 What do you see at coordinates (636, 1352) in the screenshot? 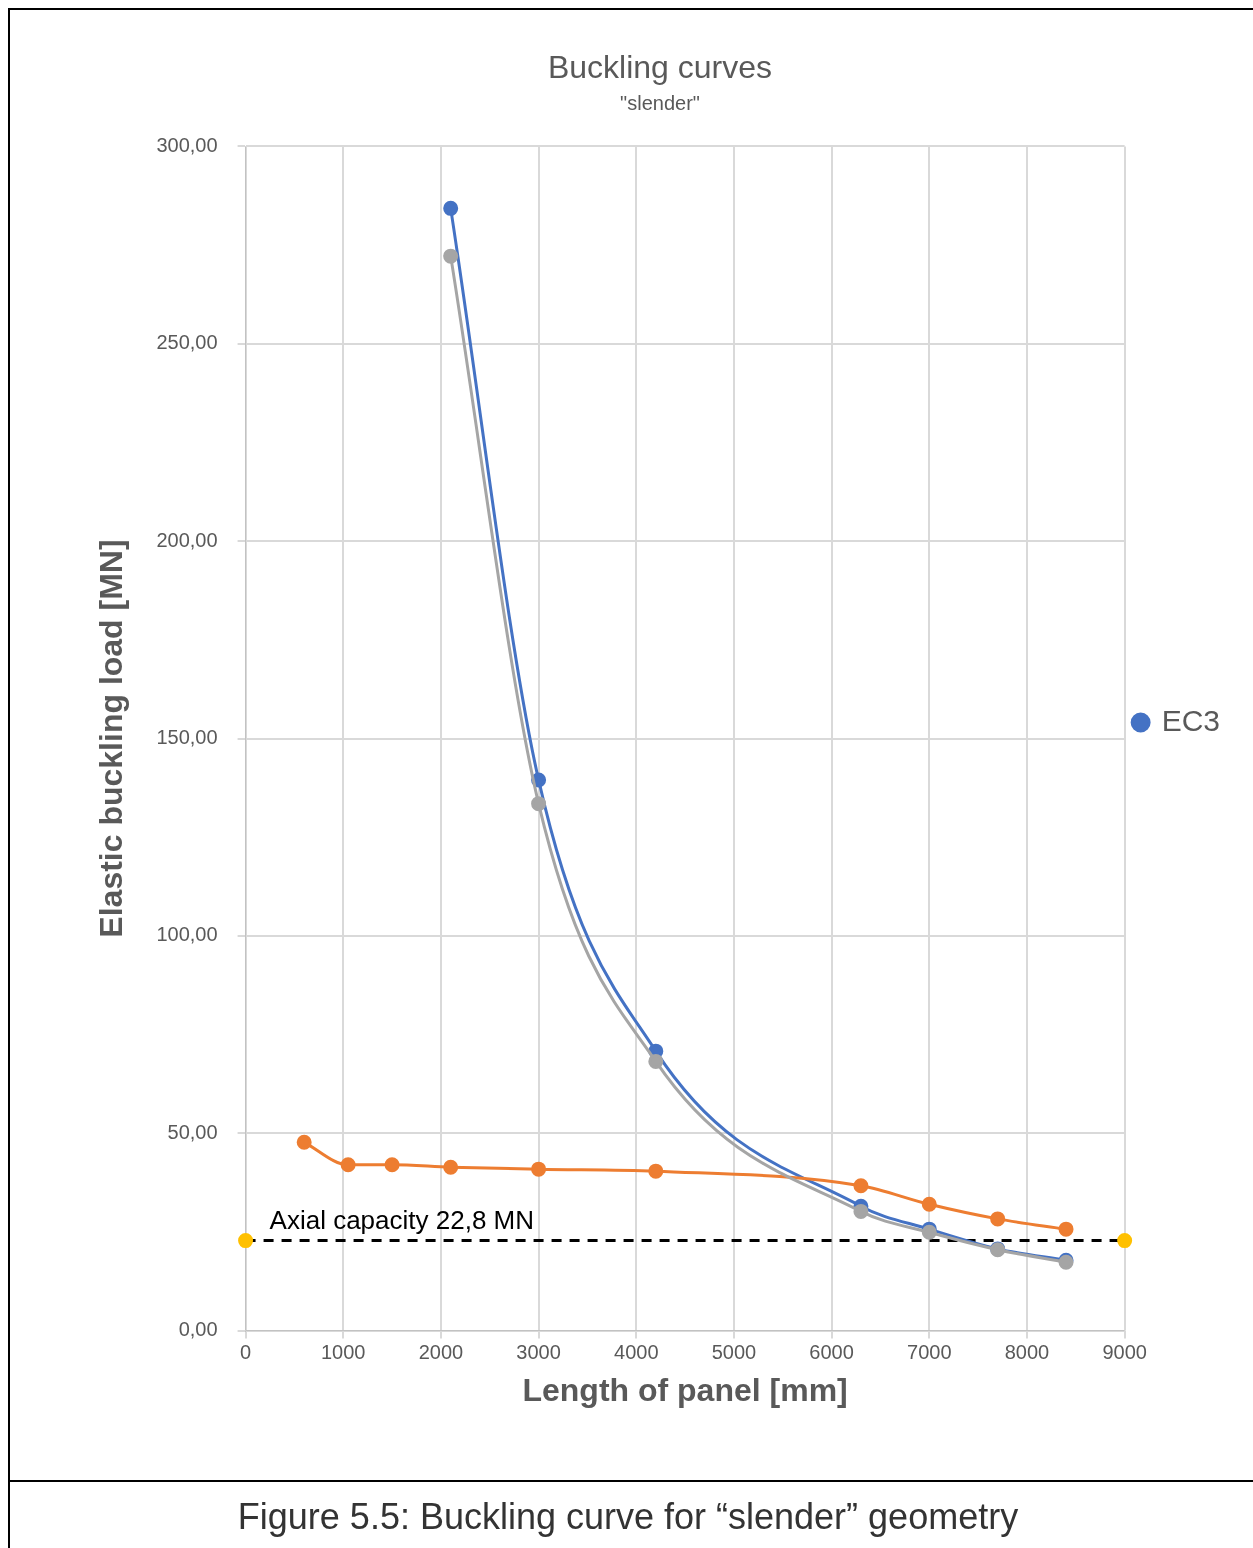
I see `x-tick-label: 4000` at bounding box center [636, 1352].